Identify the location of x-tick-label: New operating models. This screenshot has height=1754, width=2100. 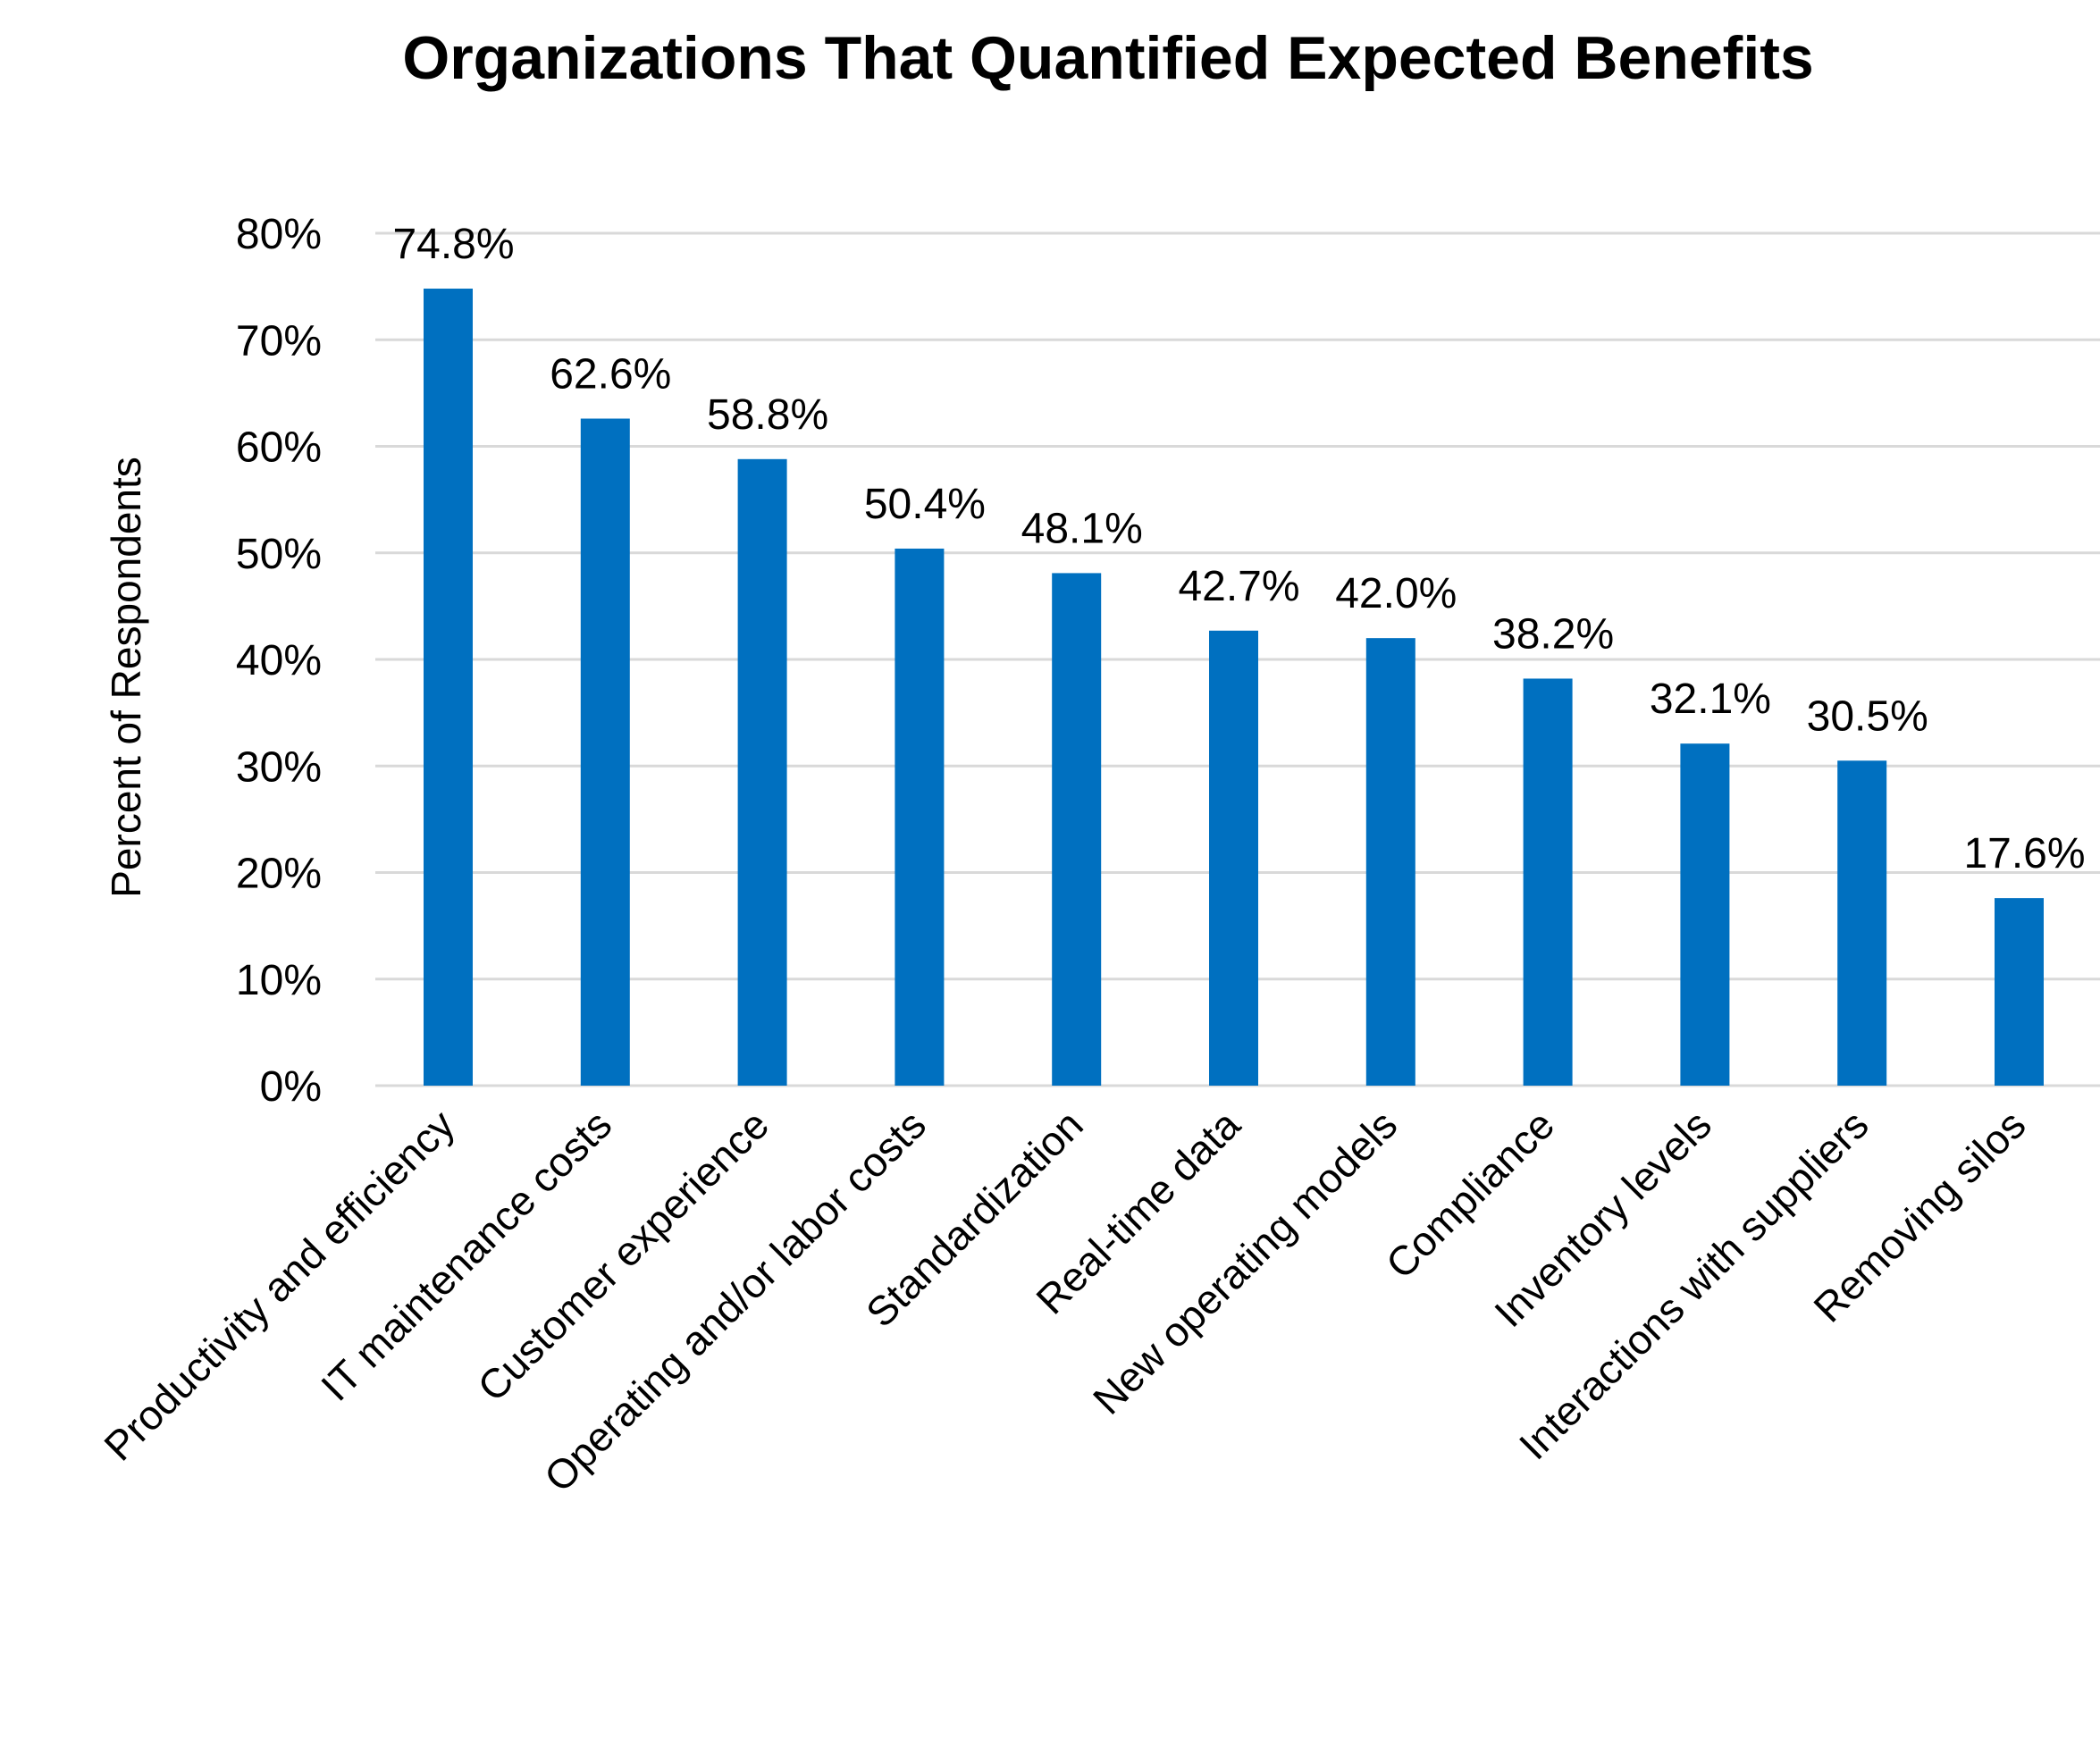
(1245, 1262).